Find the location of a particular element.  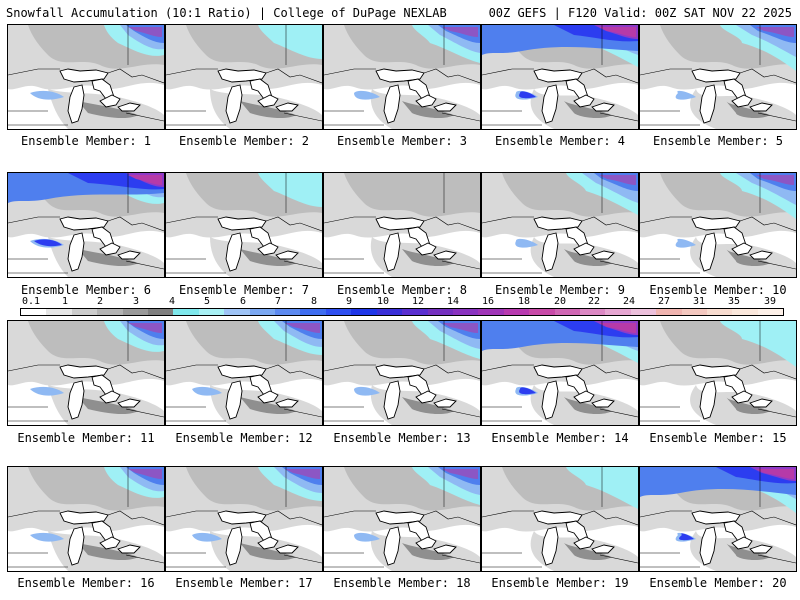

colorbar-tick-label: 27 is located at coordinates (664, 301).